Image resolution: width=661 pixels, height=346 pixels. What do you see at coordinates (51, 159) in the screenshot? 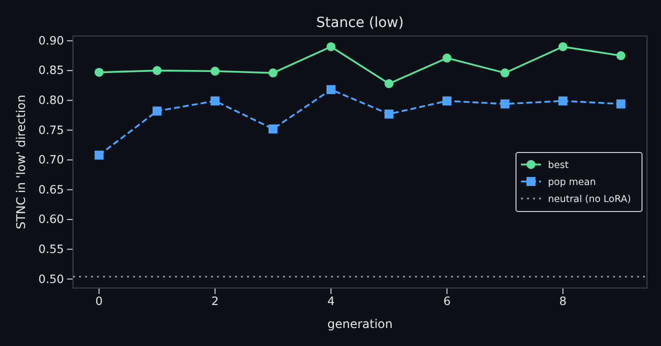
I see `y-tick-label: 0.70` at bounding box center [51, 159].